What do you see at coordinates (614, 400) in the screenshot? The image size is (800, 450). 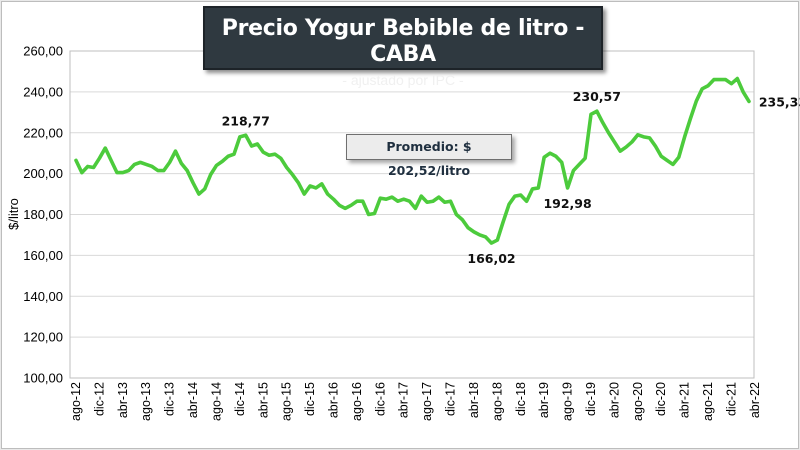 I see `x-tick-label: abr-20` at bounding box center [614, 400].